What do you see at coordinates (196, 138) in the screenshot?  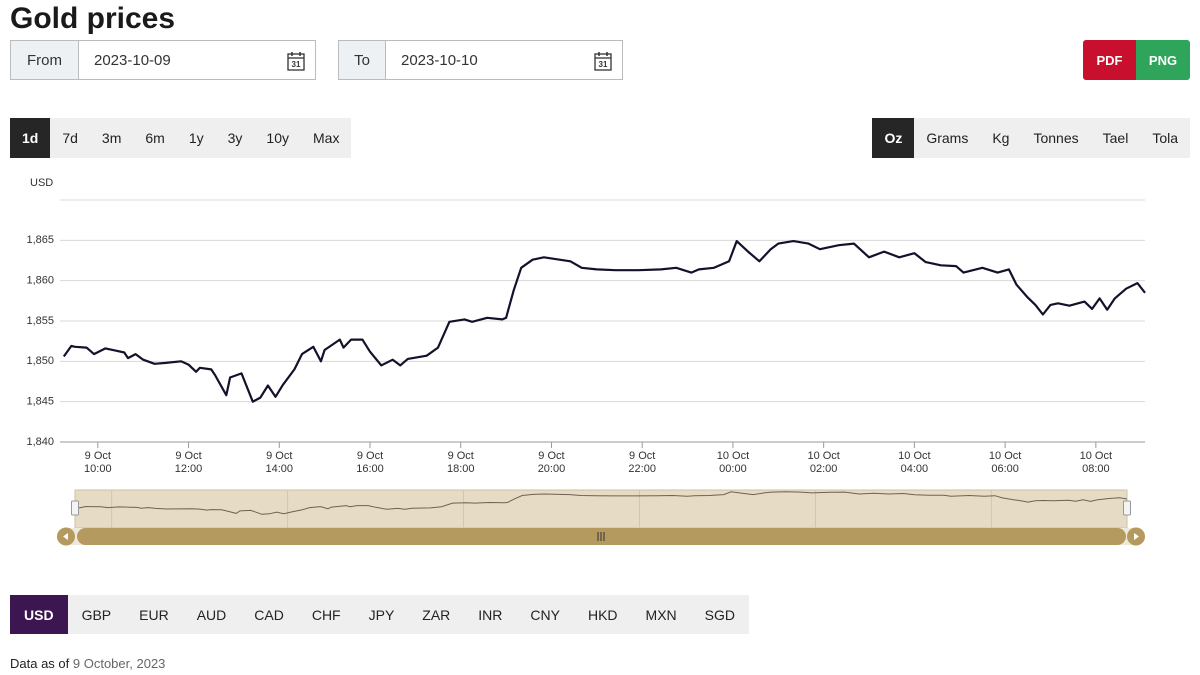 I see `range-button: 1y` at bounding box center [196, 138].